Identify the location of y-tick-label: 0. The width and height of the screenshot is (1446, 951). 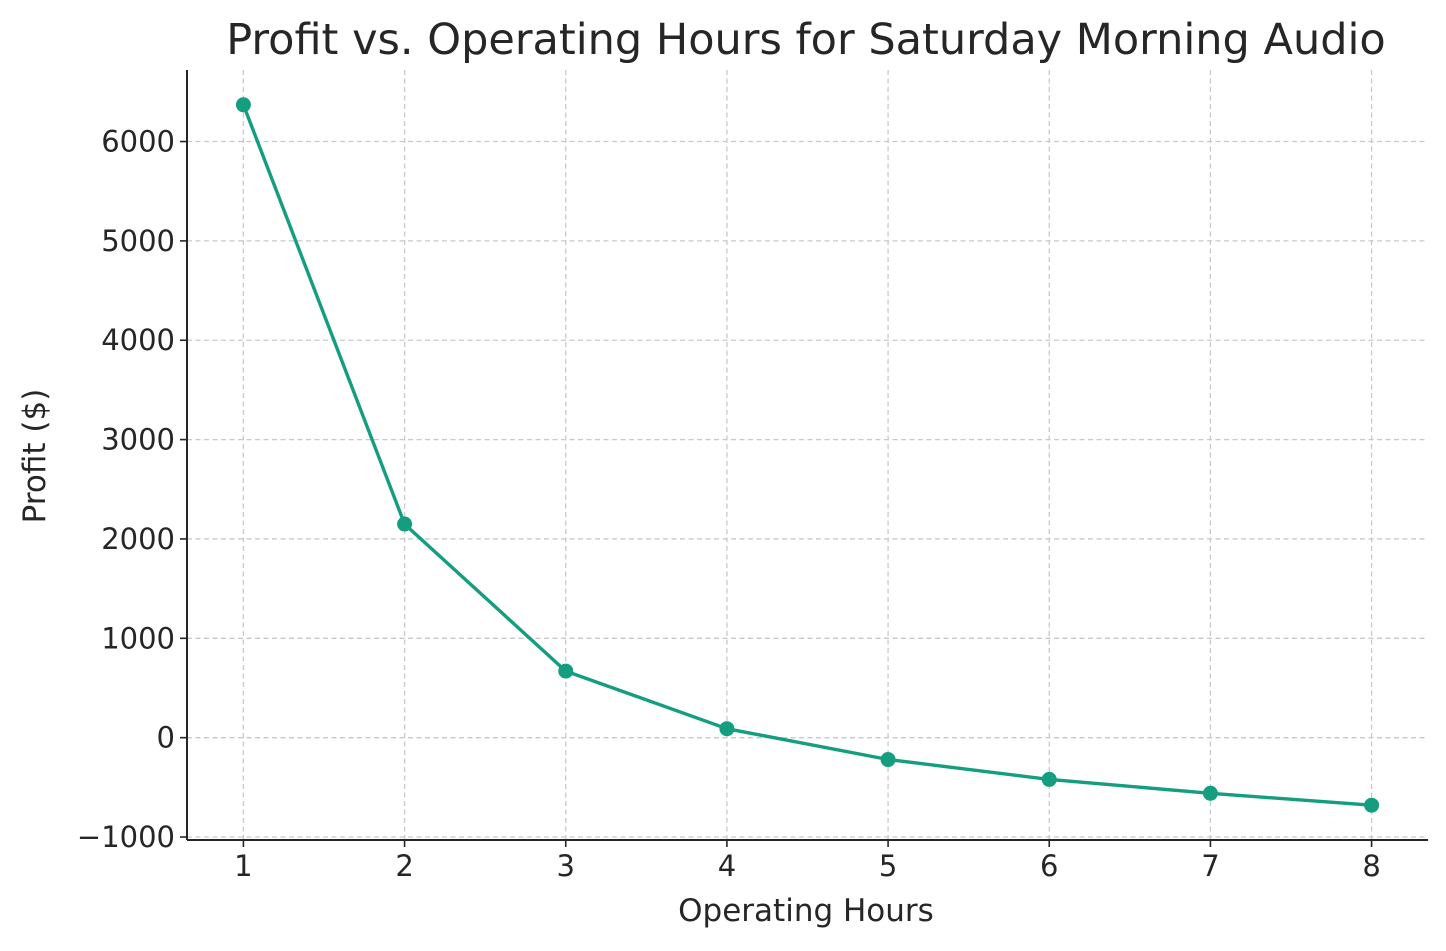
(166, 738).